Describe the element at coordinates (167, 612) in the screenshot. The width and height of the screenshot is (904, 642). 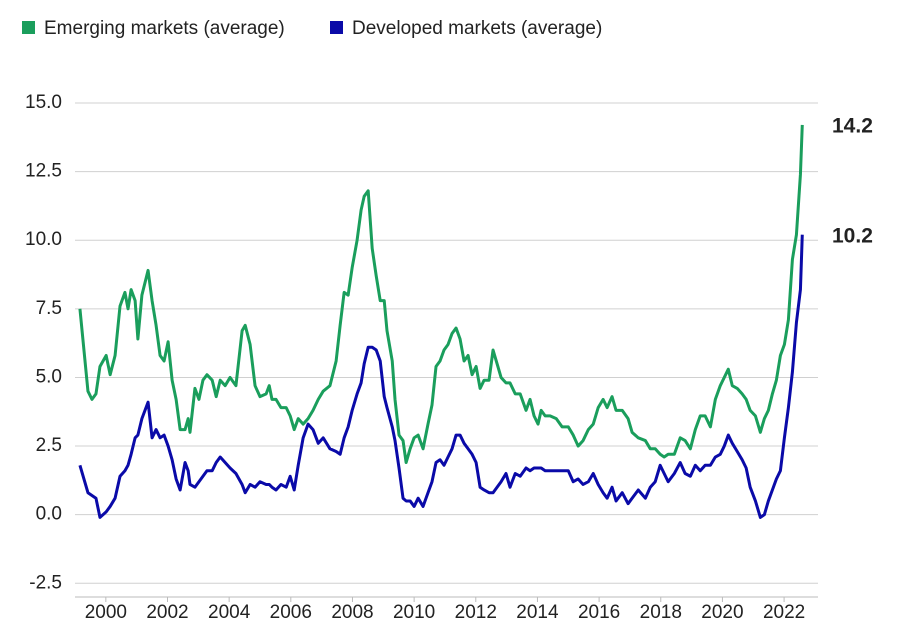
I see `x-tick-label: 2002` at that location.